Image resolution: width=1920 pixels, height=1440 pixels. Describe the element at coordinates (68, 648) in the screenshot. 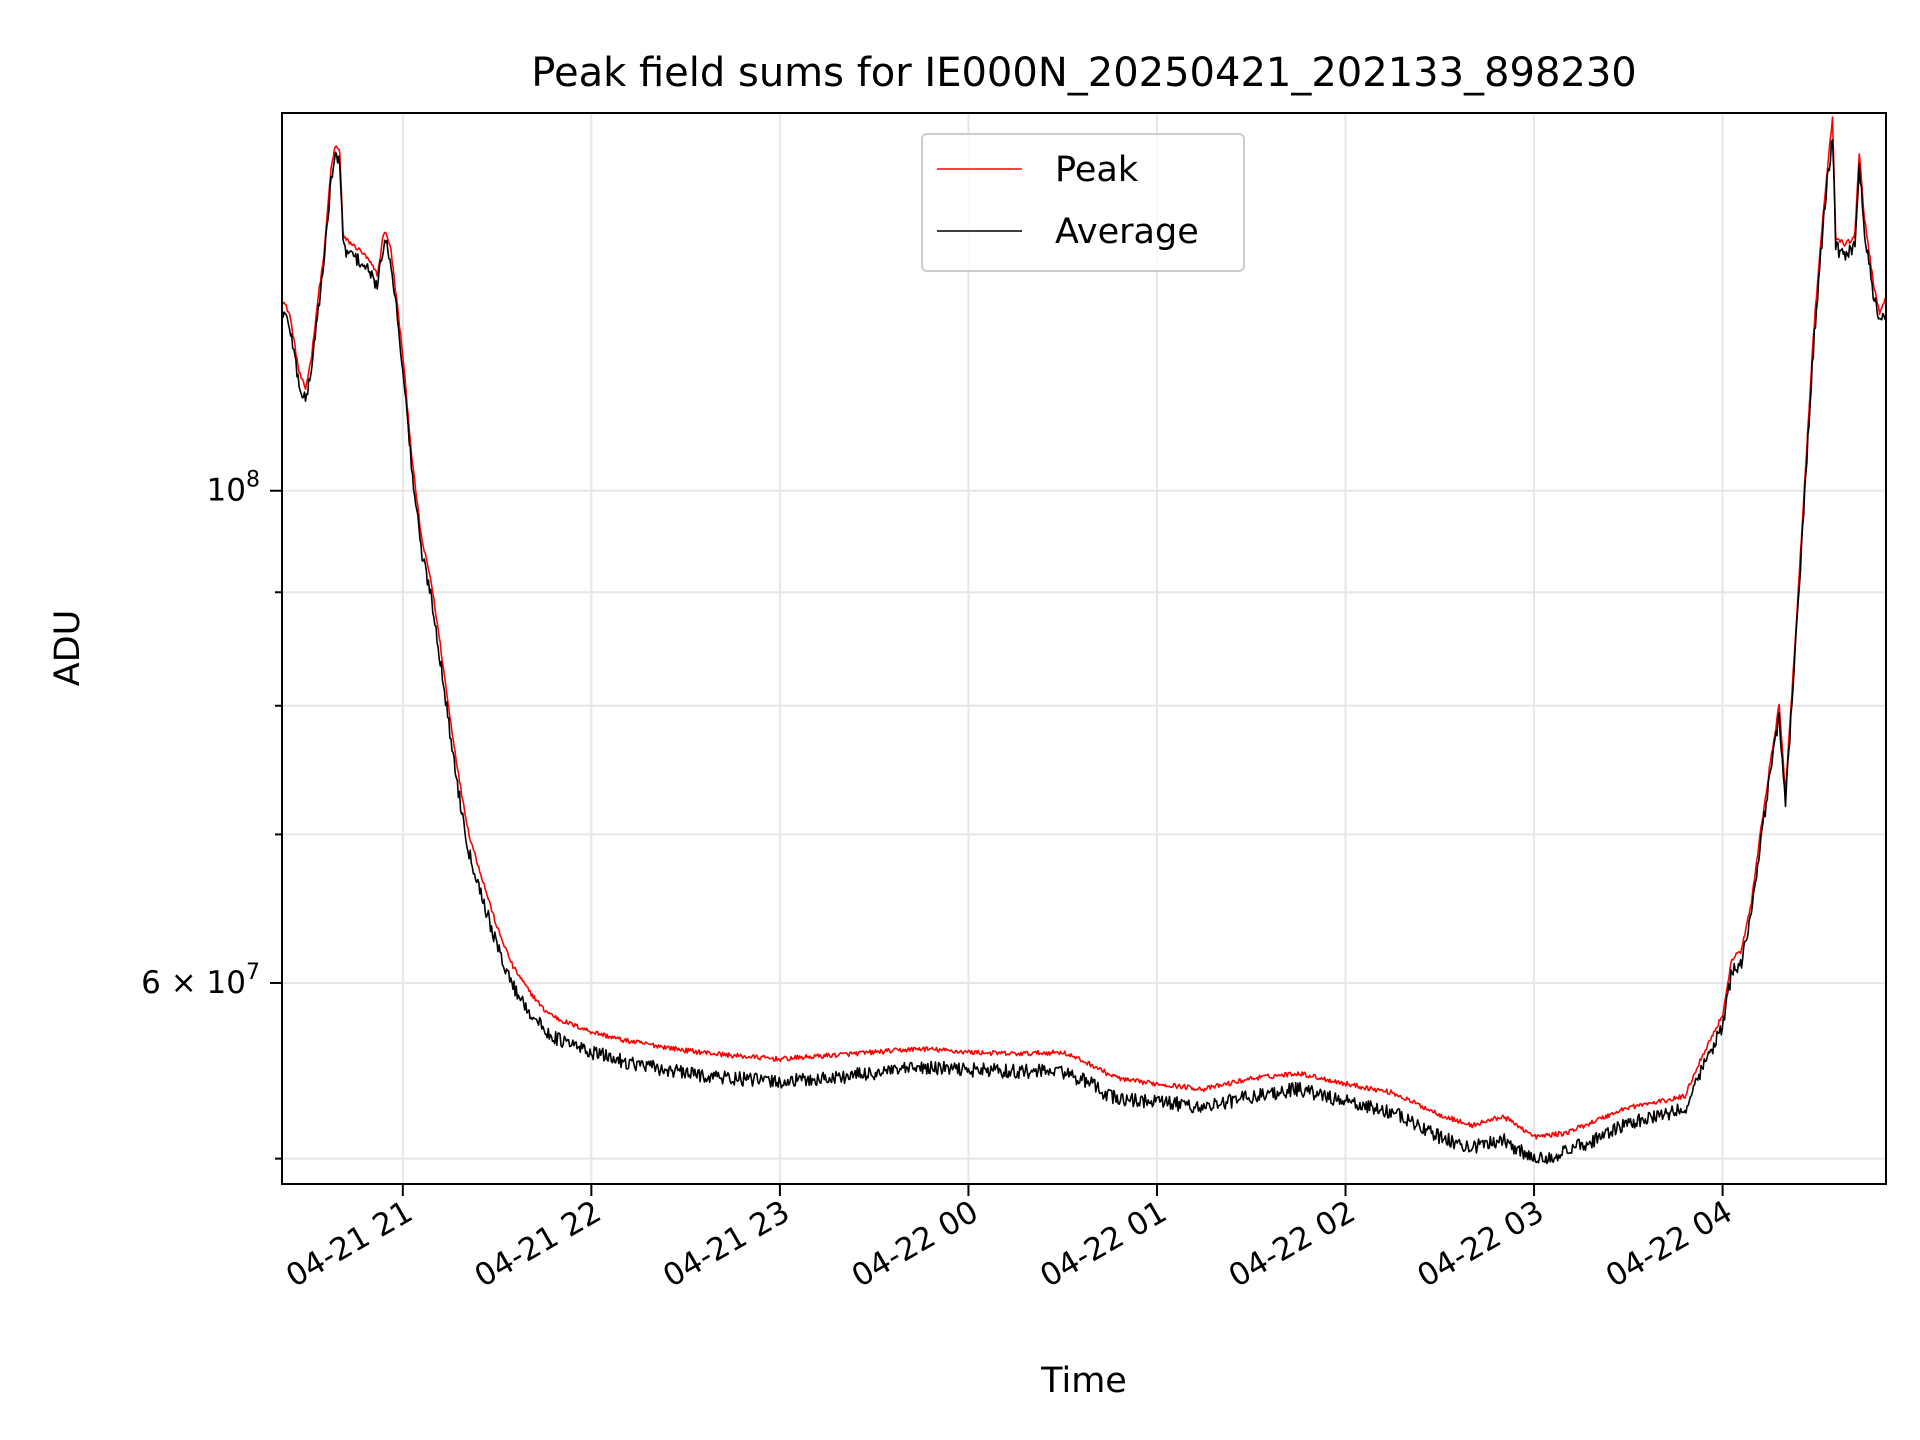

I see `y-axis-label: ADU` at that location.